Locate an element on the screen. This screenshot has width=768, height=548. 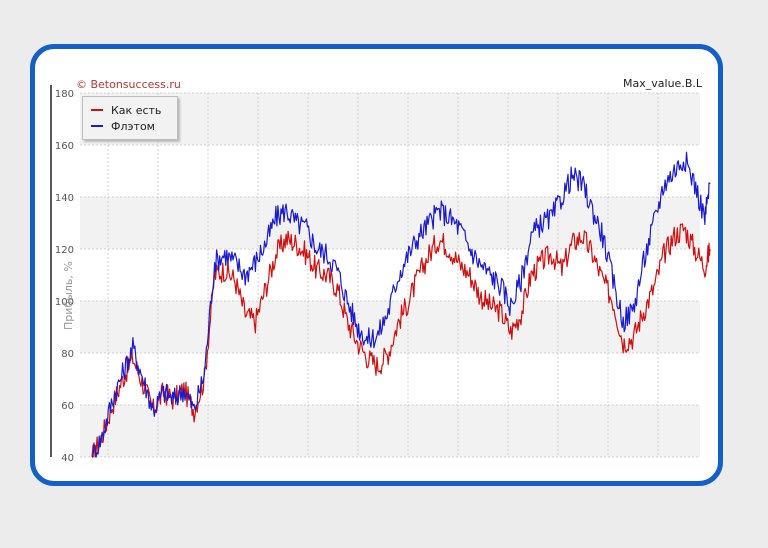
y-axis-label: Прибыль, % is located at coordinates (68, 295).